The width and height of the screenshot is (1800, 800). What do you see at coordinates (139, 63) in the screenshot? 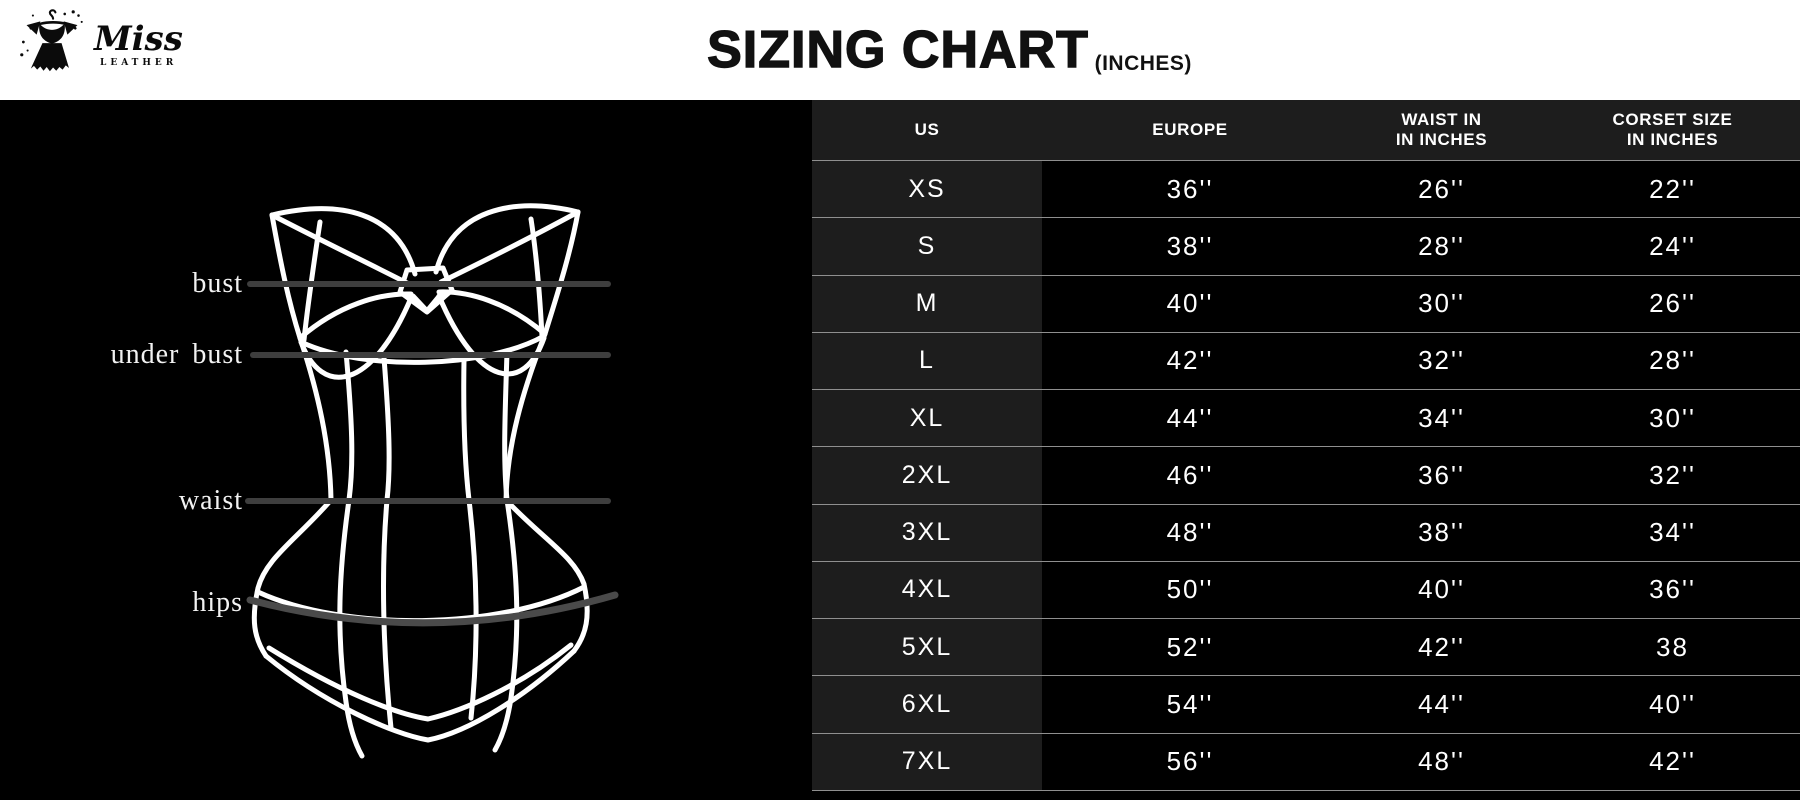
I see `brand-subname: LEATHER` at bounding box center [139, 63].